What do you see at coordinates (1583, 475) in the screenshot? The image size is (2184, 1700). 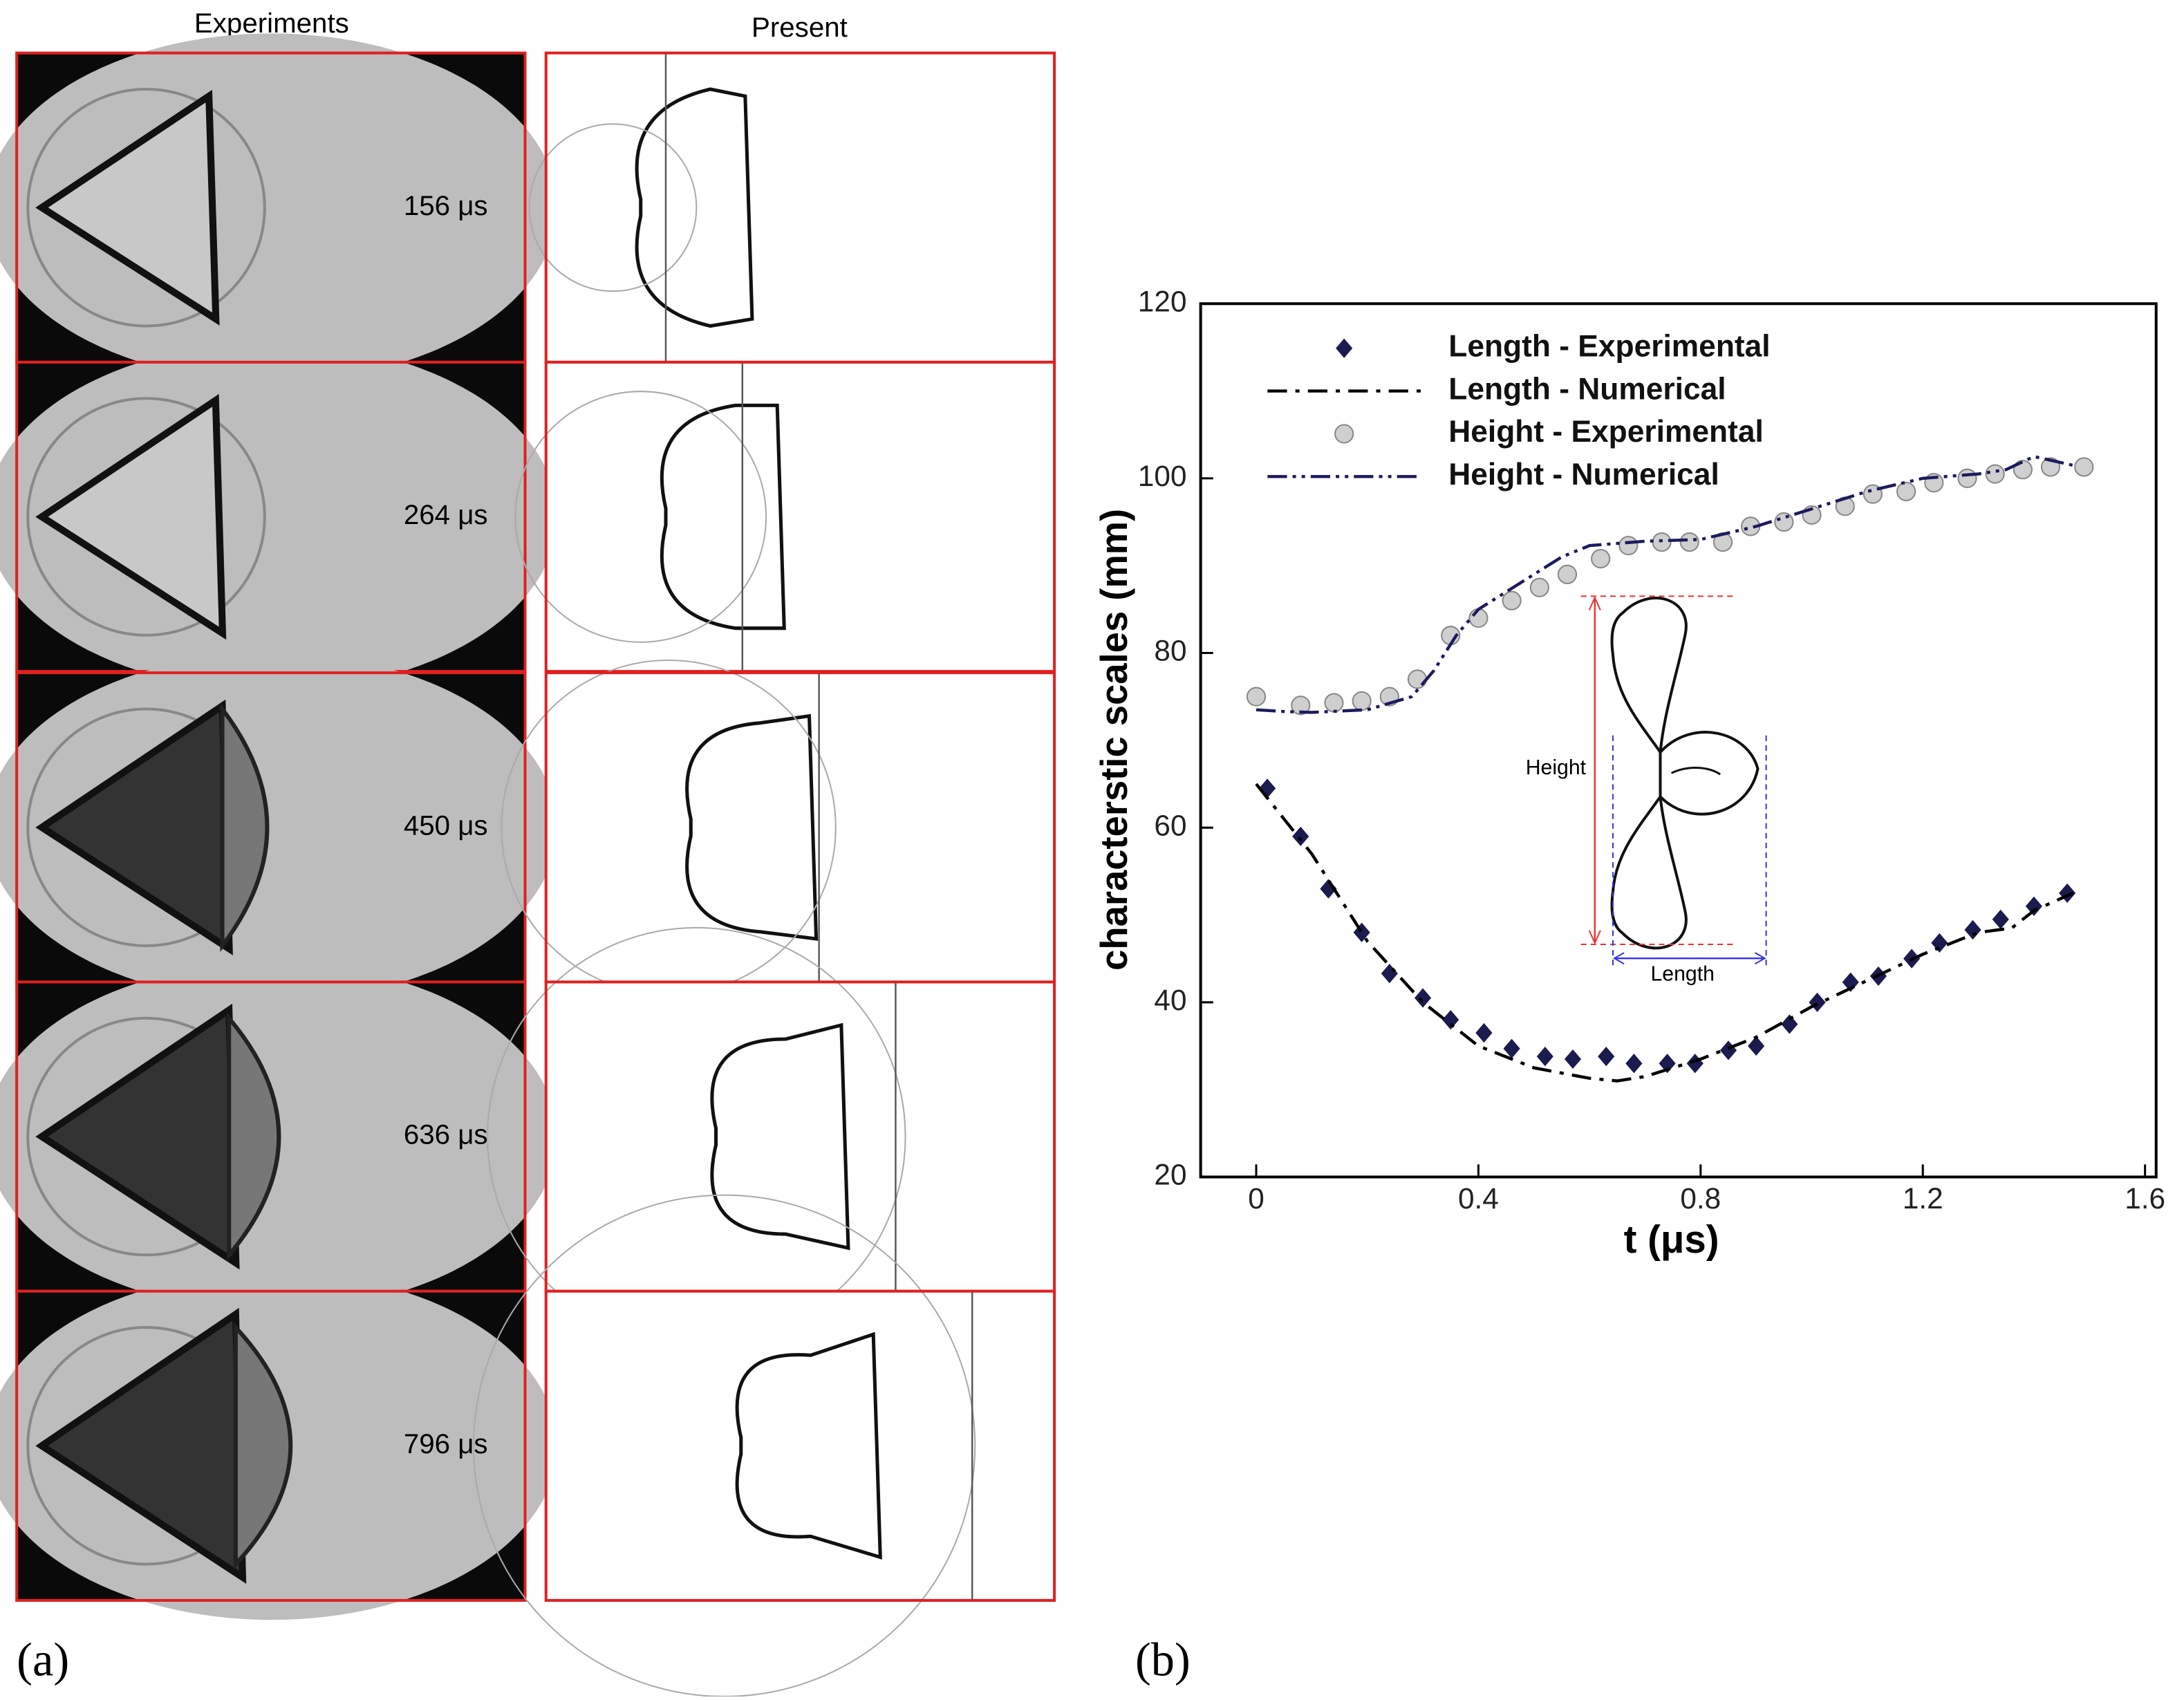 I see `legend-label: Height - Numerical` at bounding box center [1583, 475].